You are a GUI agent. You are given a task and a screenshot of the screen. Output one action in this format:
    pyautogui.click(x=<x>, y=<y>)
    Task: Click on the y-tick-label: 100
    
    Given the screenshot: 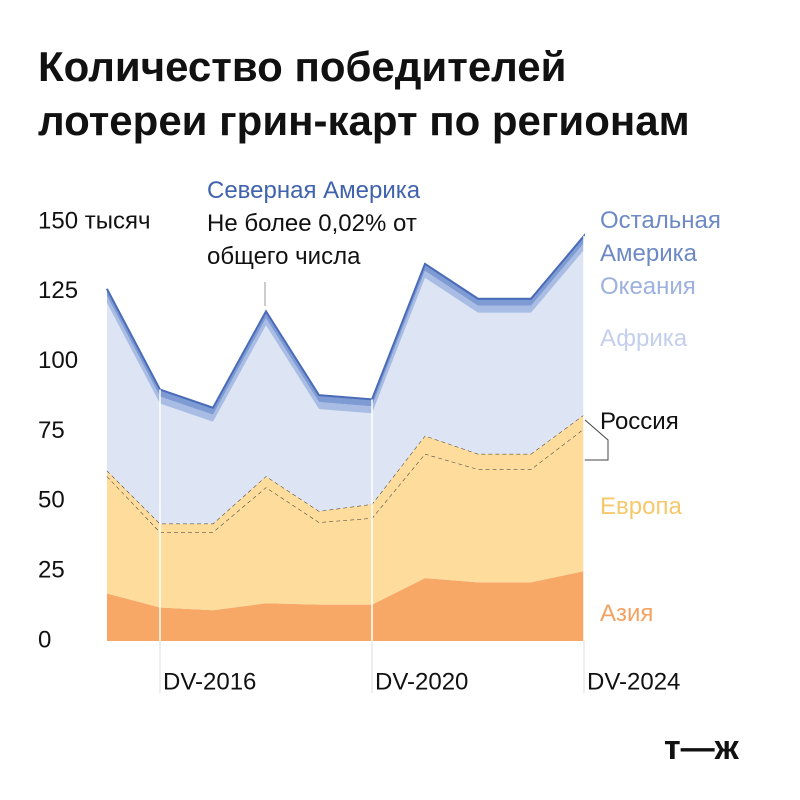 What is the action you would take?
    pyautogui.click(x=58, y=360)
    